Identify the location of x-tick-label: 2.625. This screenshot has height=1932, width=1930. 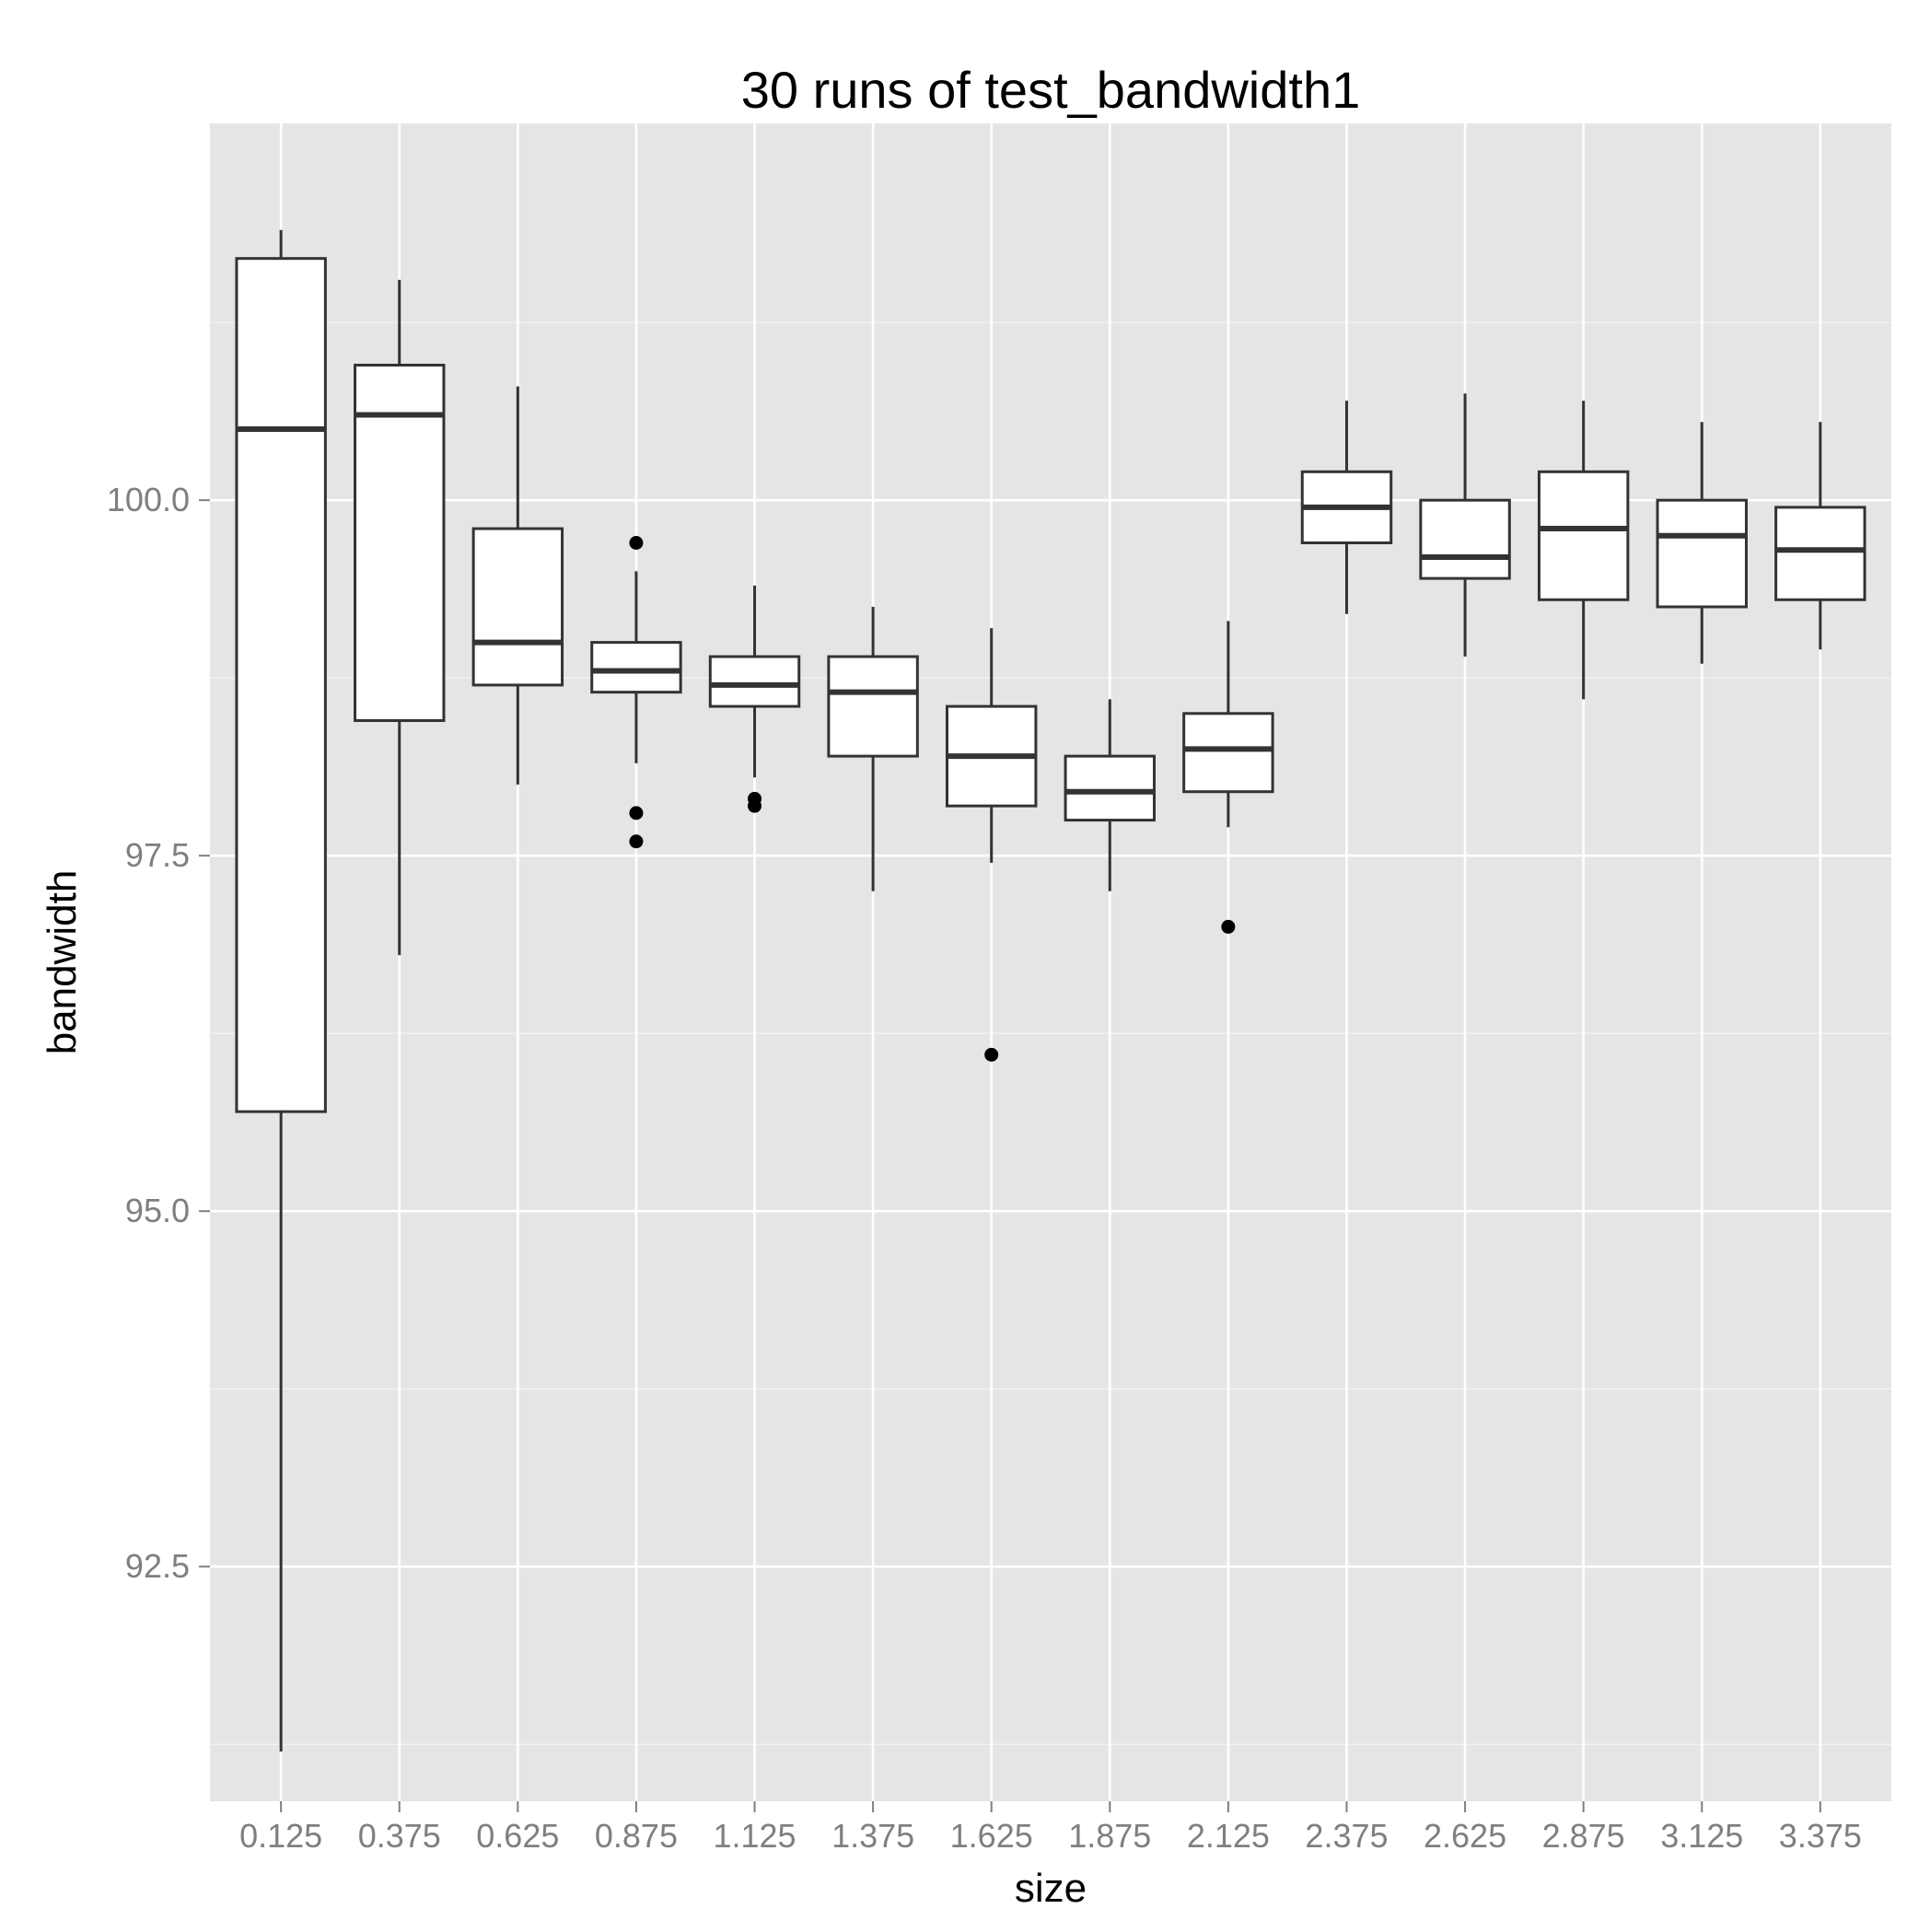
(1465, 1836).